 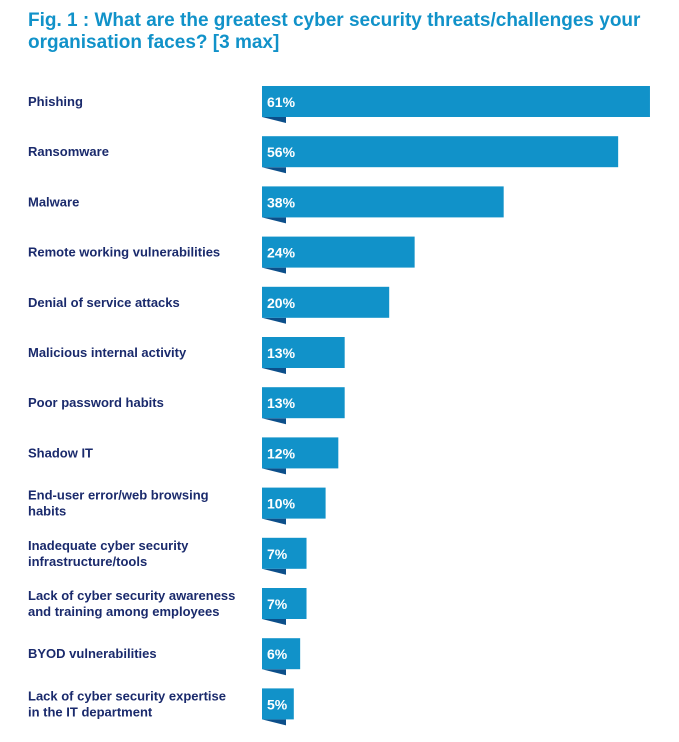 What do you see at coordinates (281, 353) in the screenshot?
I see `value-label-5: 13%` at bounding box center [281, 353].